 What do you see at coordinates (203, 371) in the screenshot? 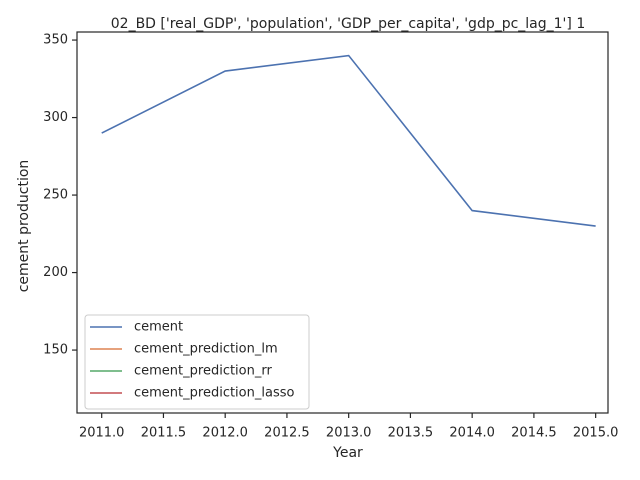
I see `legend-label: cement_prediction_rr` at bounding box center [203, 371].